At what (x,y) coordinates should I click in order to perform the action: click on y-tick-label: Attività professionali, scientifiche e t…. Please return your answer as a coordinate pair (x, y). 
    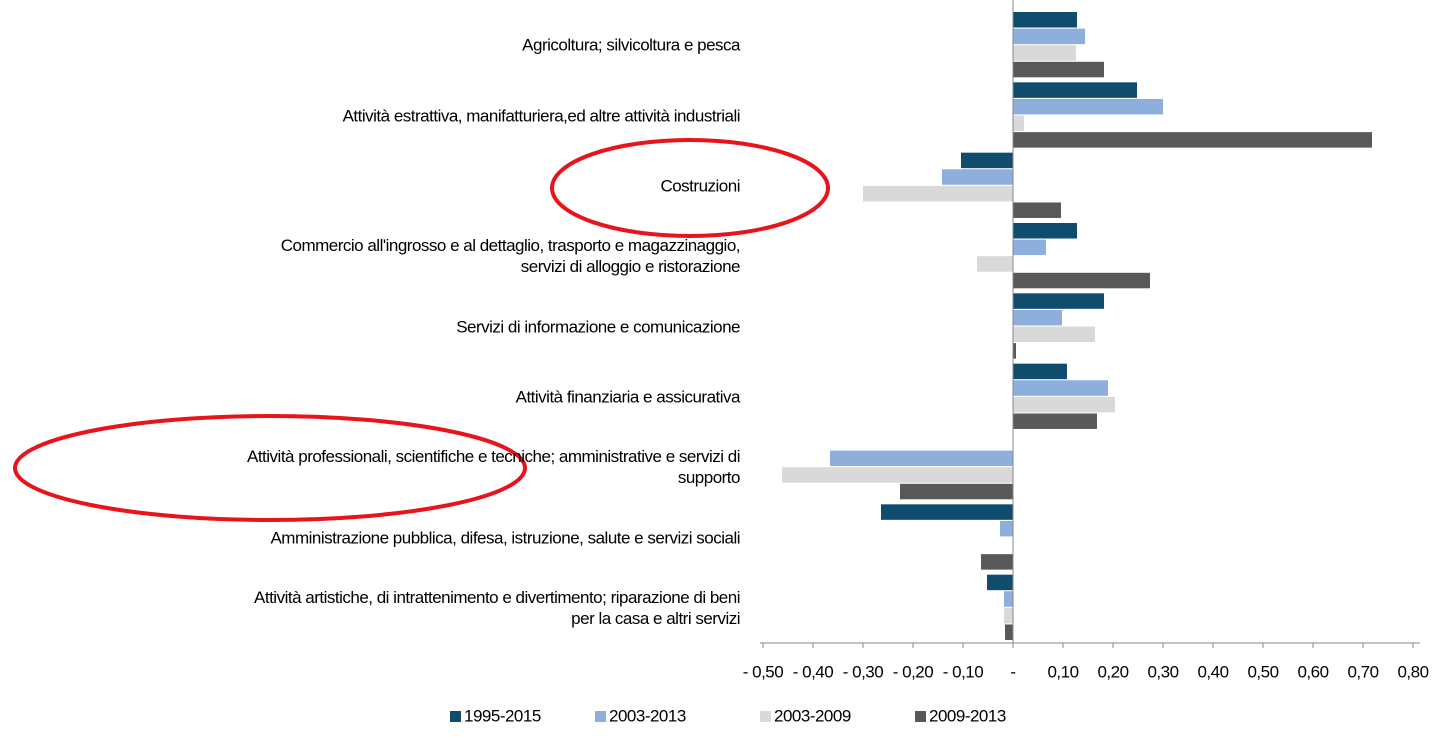
    Looking at the image, I should click on (494, 467).